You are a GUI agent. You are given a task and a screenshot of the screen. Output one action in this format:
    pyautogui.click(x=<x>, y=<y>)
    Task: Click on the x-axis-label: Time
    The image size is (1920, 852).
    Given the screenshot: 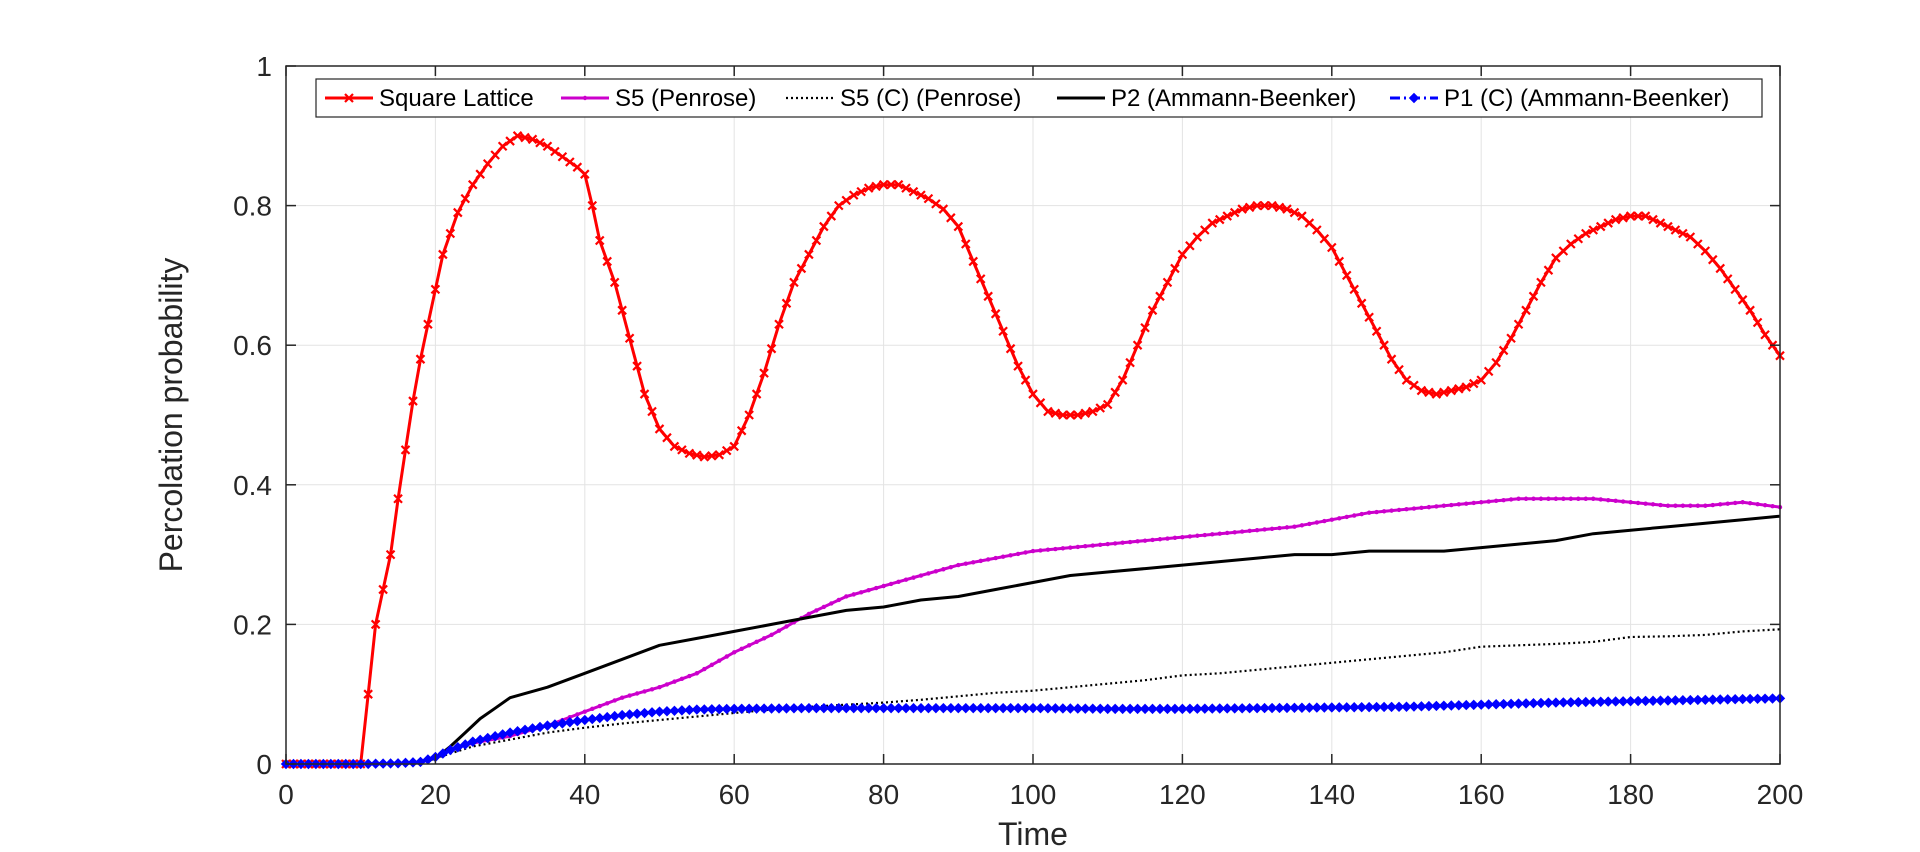 What is the action you would take?
    pyautogui.click(x=1033, y=834)
    